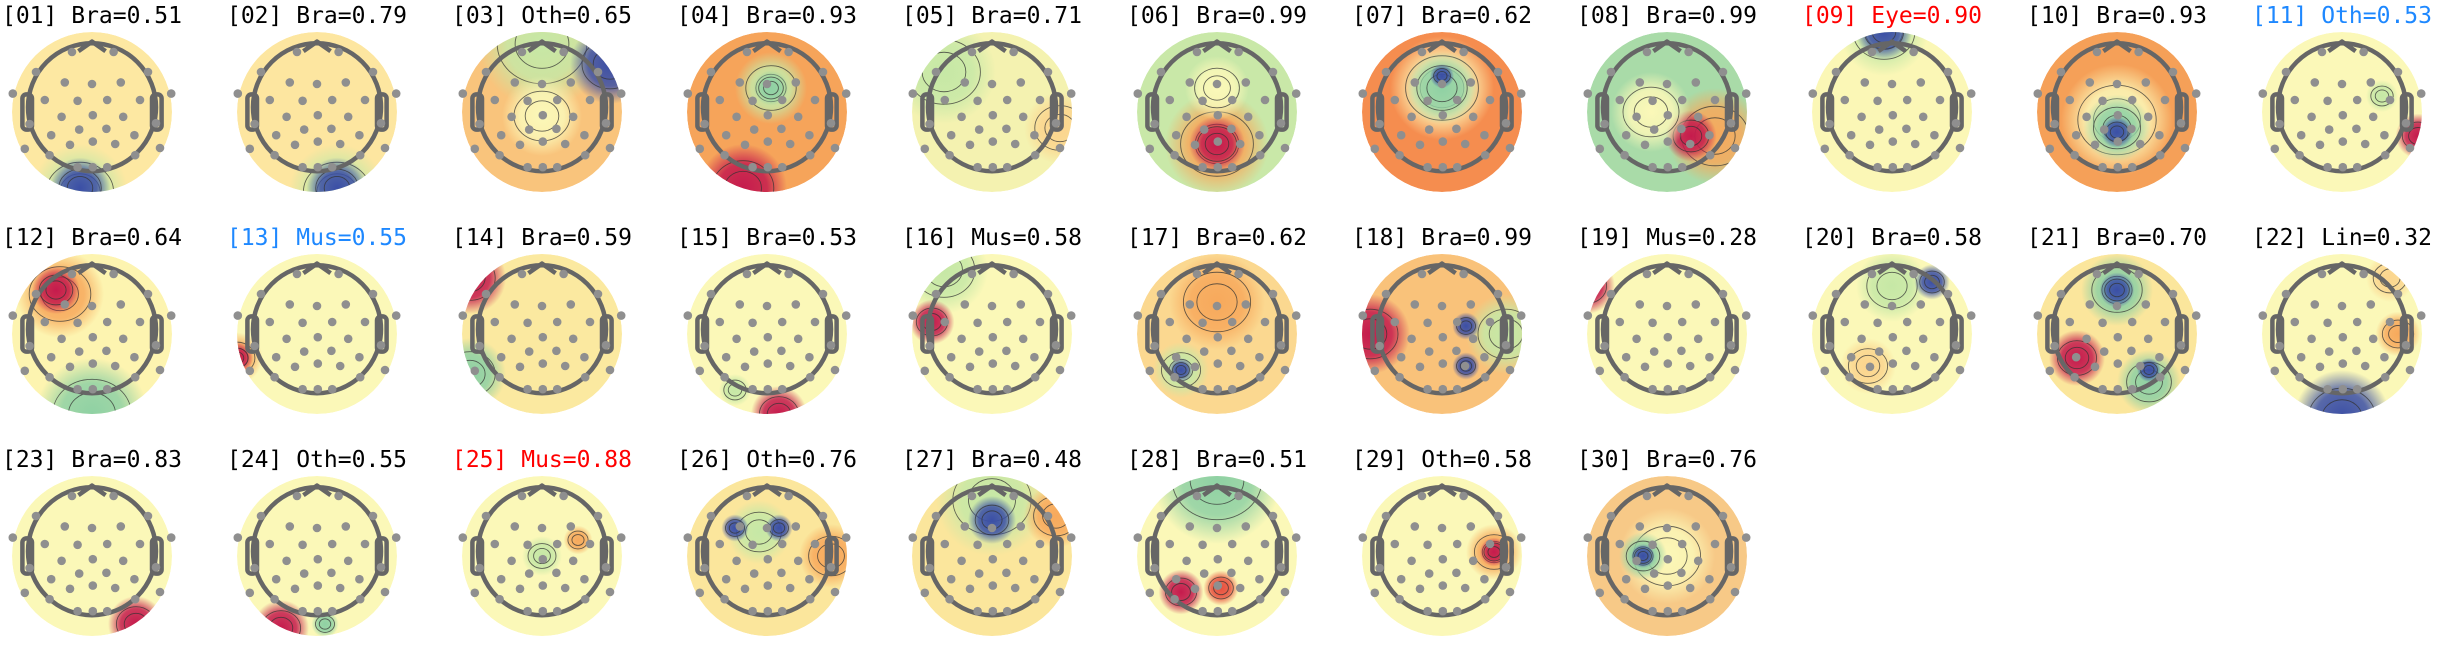 This screenshot has height=667, width=2438. I want to click on component-title: [08] Bra=0.99, so click(1667, 16).